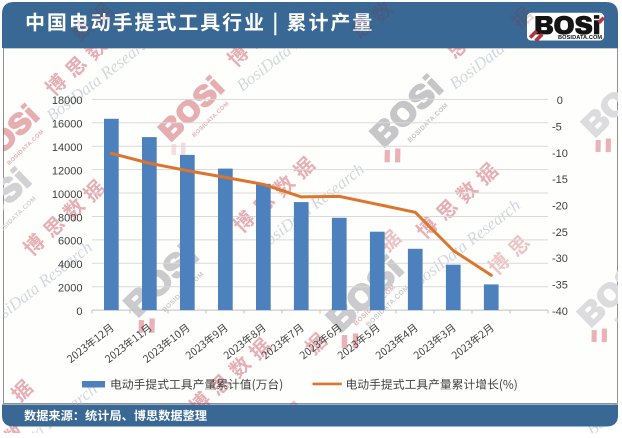  Describe the element at coordinates (67, 171) in the screenshot. I see `svg-text: 12000` at that location.